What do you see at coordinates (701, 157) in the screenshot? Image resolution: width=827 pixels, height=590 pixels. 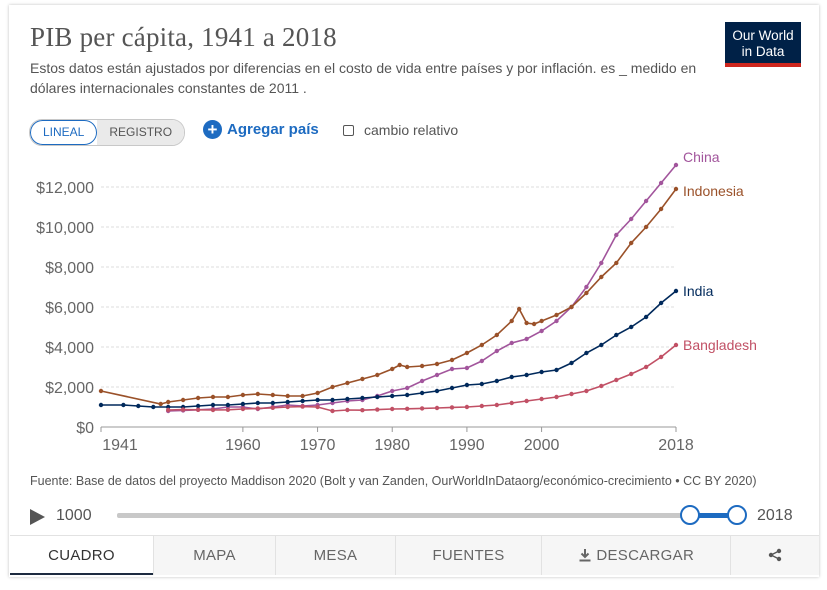 I see `series-label-china: China` at bounding box center [701, 157].